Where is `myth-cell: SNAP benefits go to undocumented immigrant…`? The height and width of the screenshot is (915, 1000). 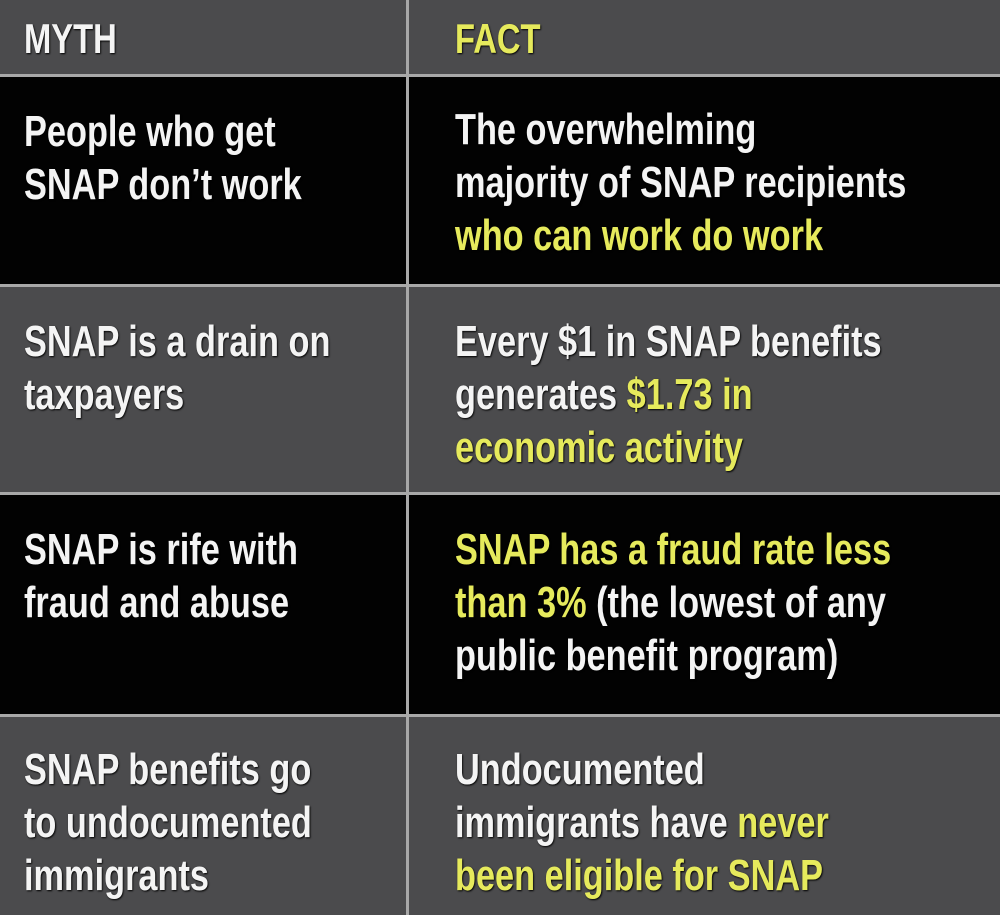
myth-cell: SNAP benefits go to undocumented immigrant… is located at coordinates (168, 822).